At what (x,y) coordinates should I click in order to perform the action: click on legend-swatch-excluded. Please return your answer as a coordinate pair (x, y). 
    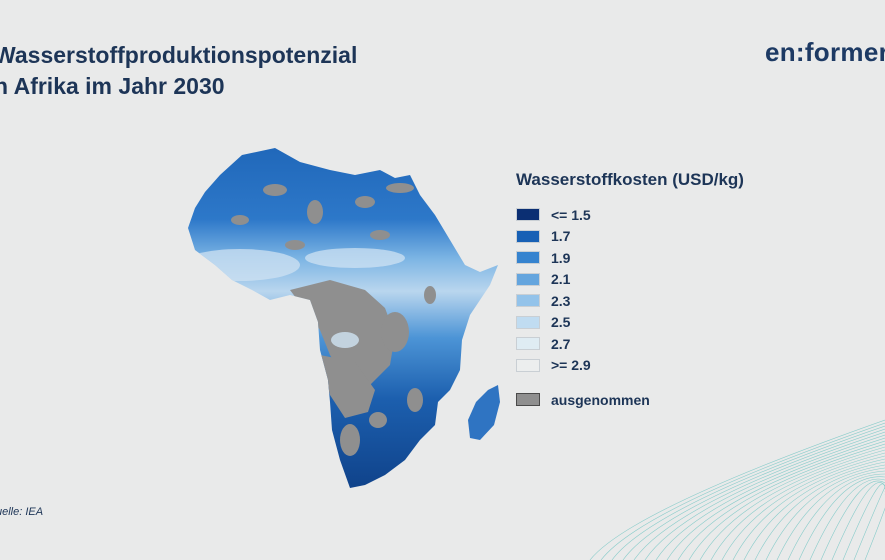
    Looking at the image, I should click on (528, 400).